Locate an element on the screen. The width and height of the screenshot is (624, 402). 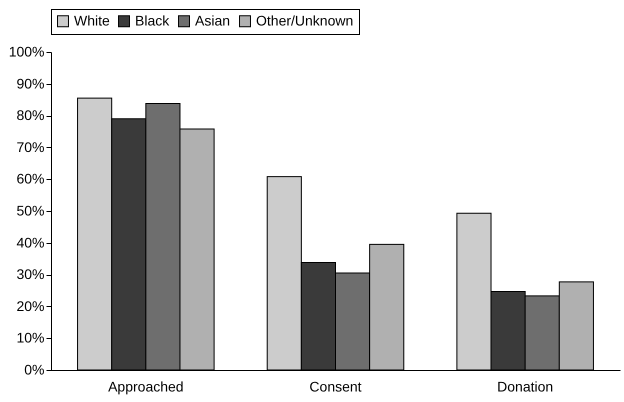
x-tick-label: Donation is located at coordinates (525, 386).